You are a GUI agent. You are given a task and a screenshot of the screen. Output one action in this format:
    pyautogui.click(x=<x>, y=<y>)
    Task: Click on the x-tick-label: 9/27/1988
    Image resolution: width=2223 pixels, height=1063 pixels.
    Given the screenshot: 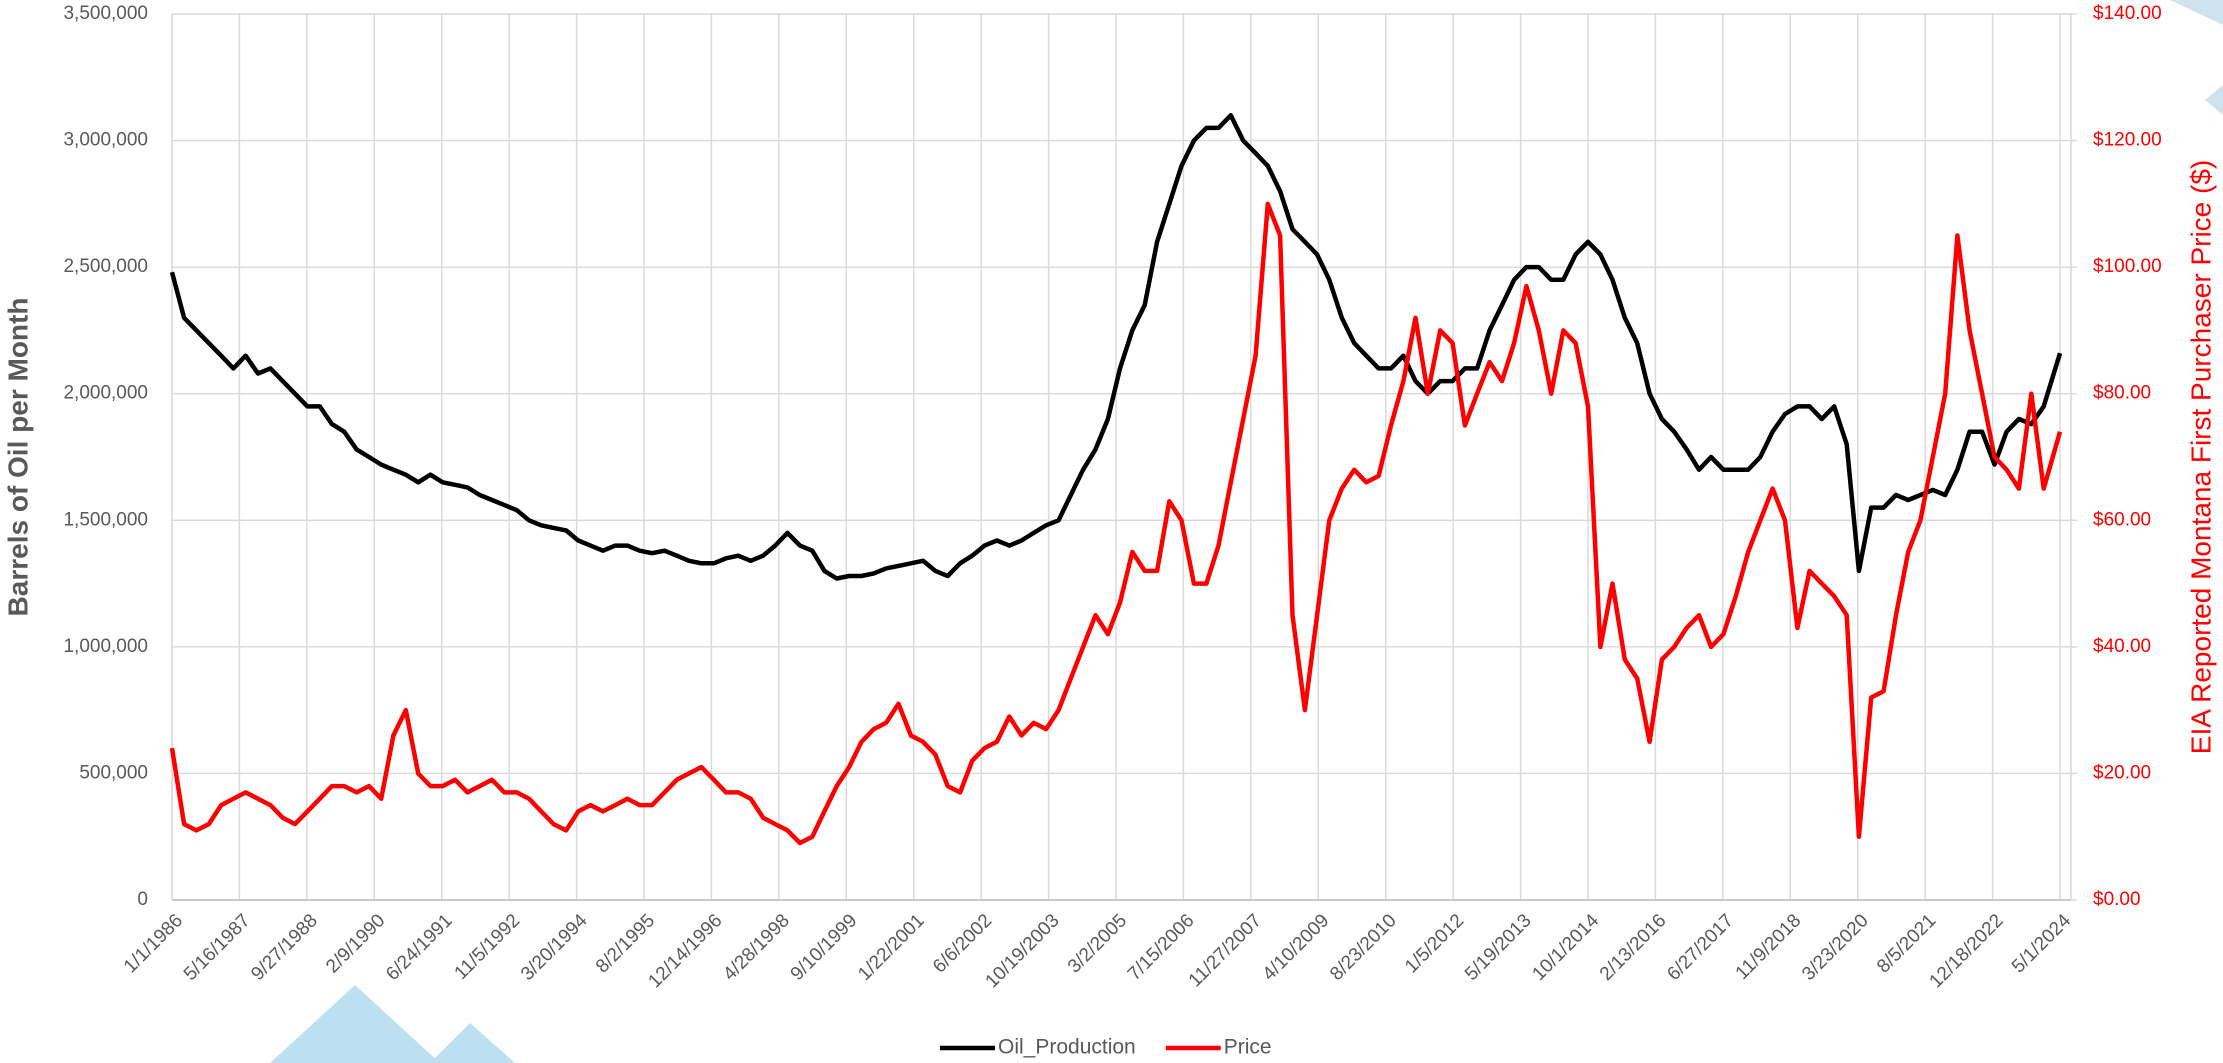 What is the action you would take?
    pyautogui.click(x=284, y=947)
    